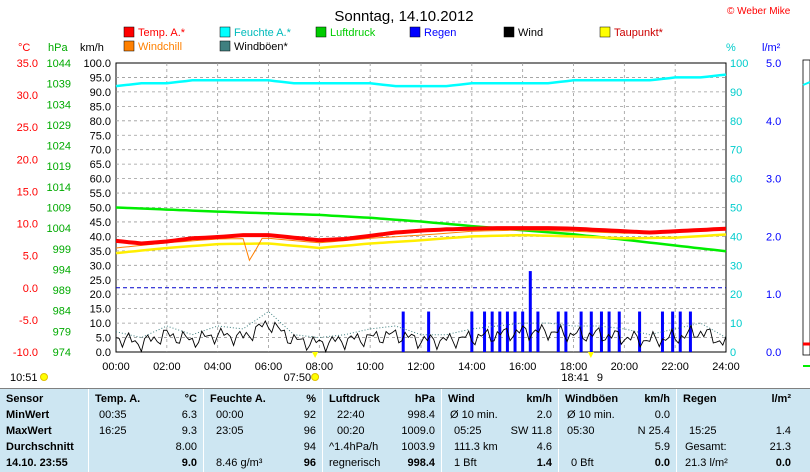  Describe the element at coordinates (27, 160) in the screenshot. I see `celsius-tick-label: 20.0` at that location.